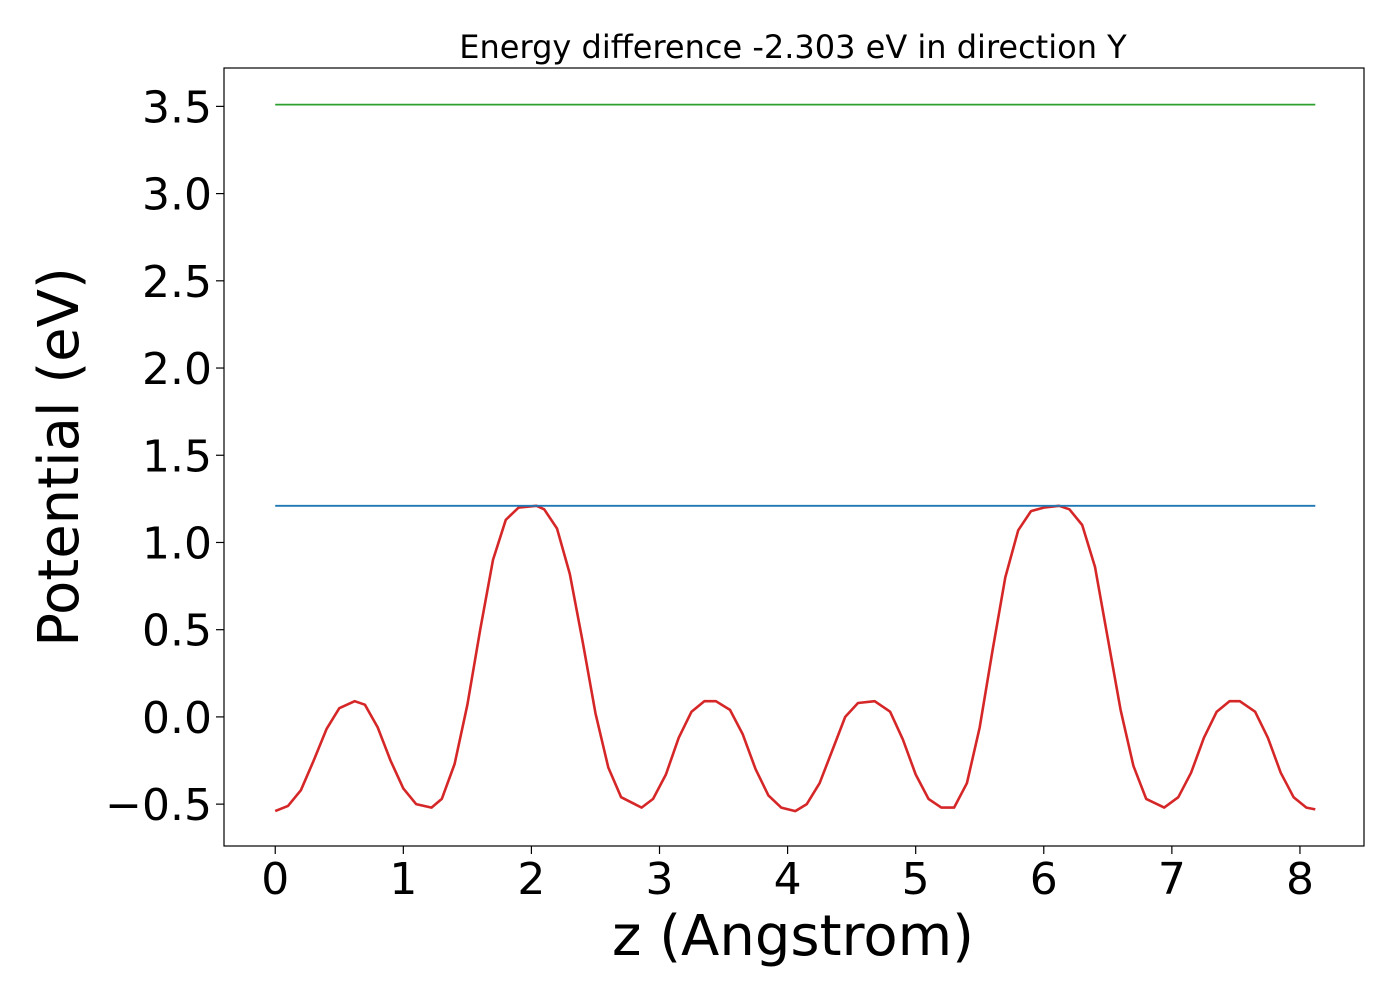  What do you see at coordinates (177, 543) in the screenshot?
I see `y-tick-label: 1.0` at bounding box center [177, 543].